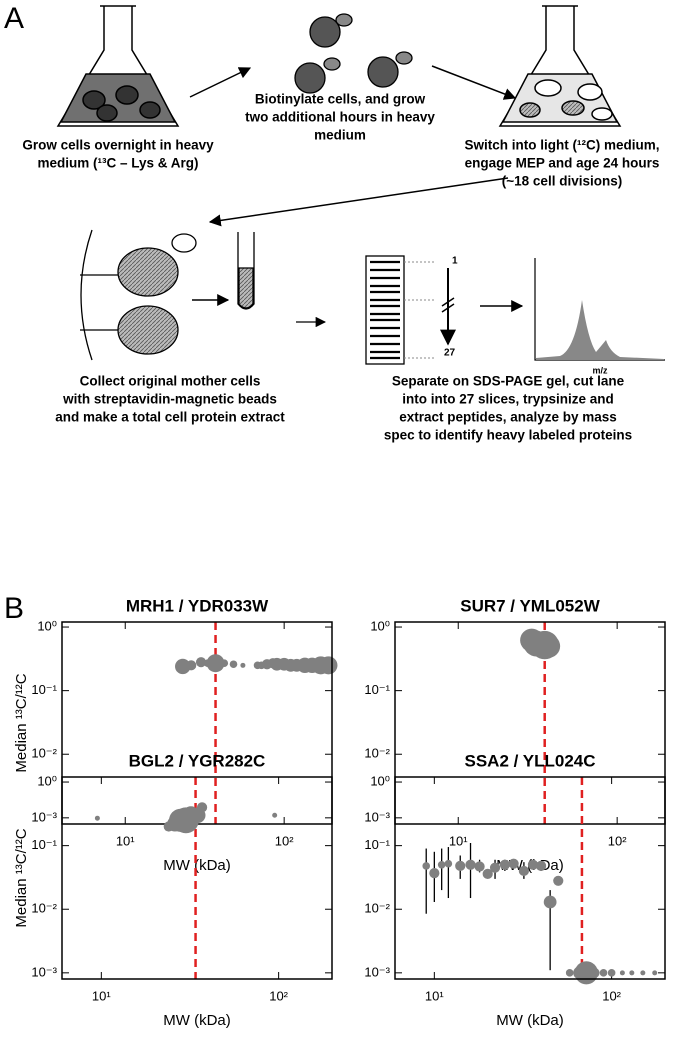  What do you see at coordinates (118, 145) in the screenshot?
I see `step-caption: Grow cells overnight in heavy` at bounding box center [118, 145].